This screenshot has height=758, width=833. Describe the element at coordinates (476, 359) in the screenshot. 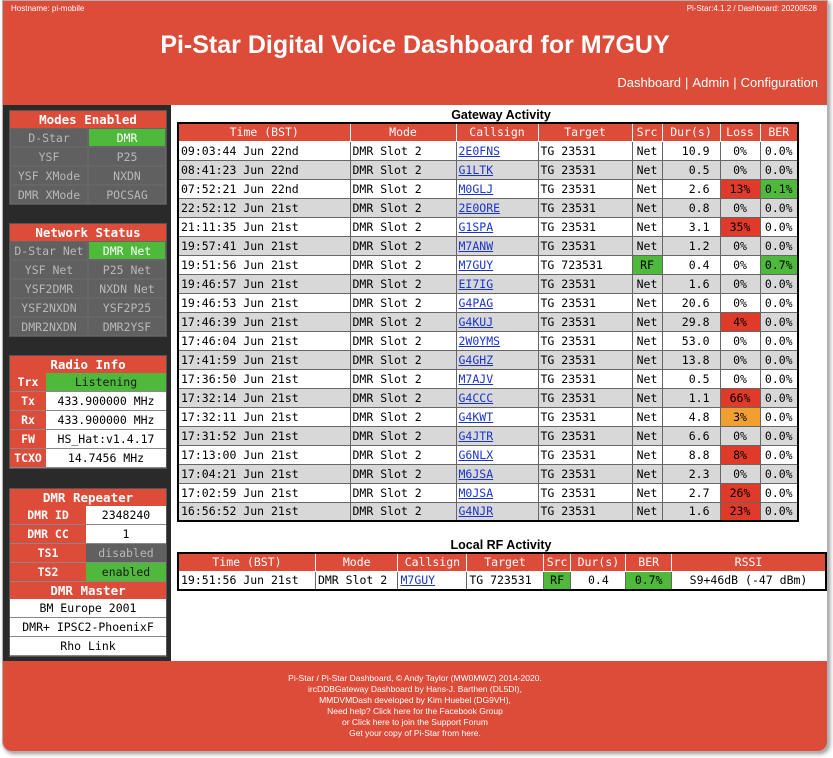

I see `callsign-link: G4GHZ` at that location.